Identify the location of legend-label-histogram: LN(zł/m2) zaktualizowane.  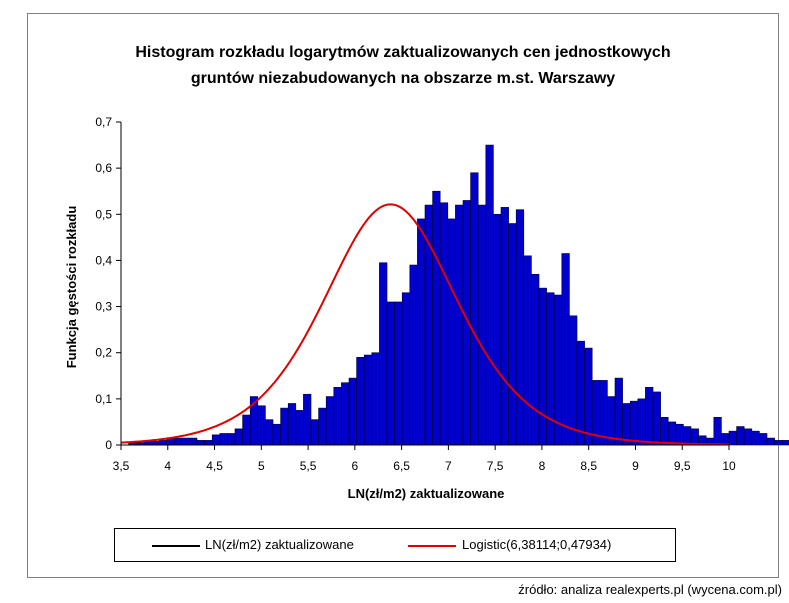
(279, 544).